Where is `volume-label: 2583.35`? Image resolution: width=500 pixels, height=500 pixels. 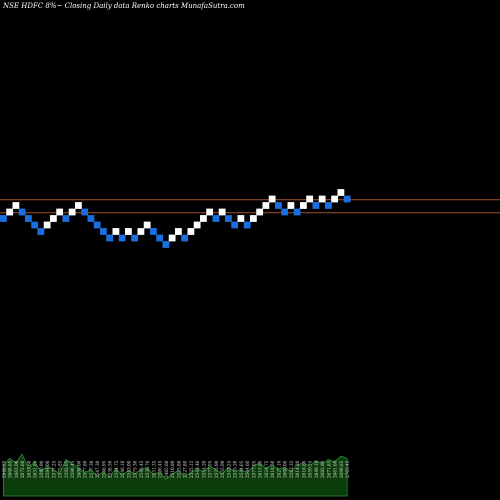 volume-label: 2583.35 is located at coordinates (291, 469).